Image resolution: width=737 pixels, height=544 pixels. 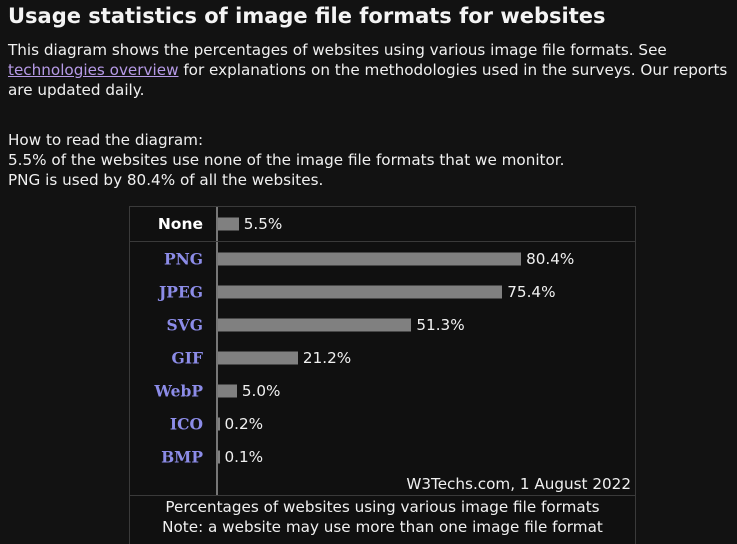 What do you see at coordinates (180, 224) in the screenshot?
I see `category-label-none: None` at bounding box center [180, 224].